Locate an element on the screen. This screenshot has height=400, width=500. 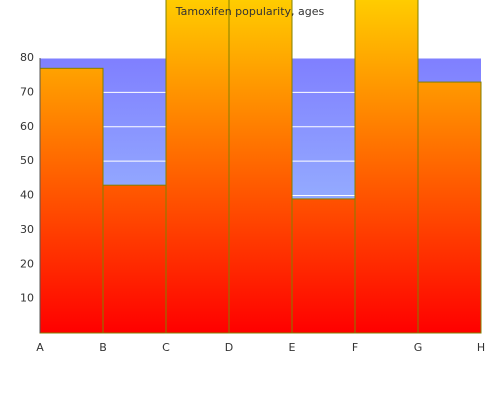
chart-title: Tamoxifen popularity, ages is located at coordinates (250, 11).